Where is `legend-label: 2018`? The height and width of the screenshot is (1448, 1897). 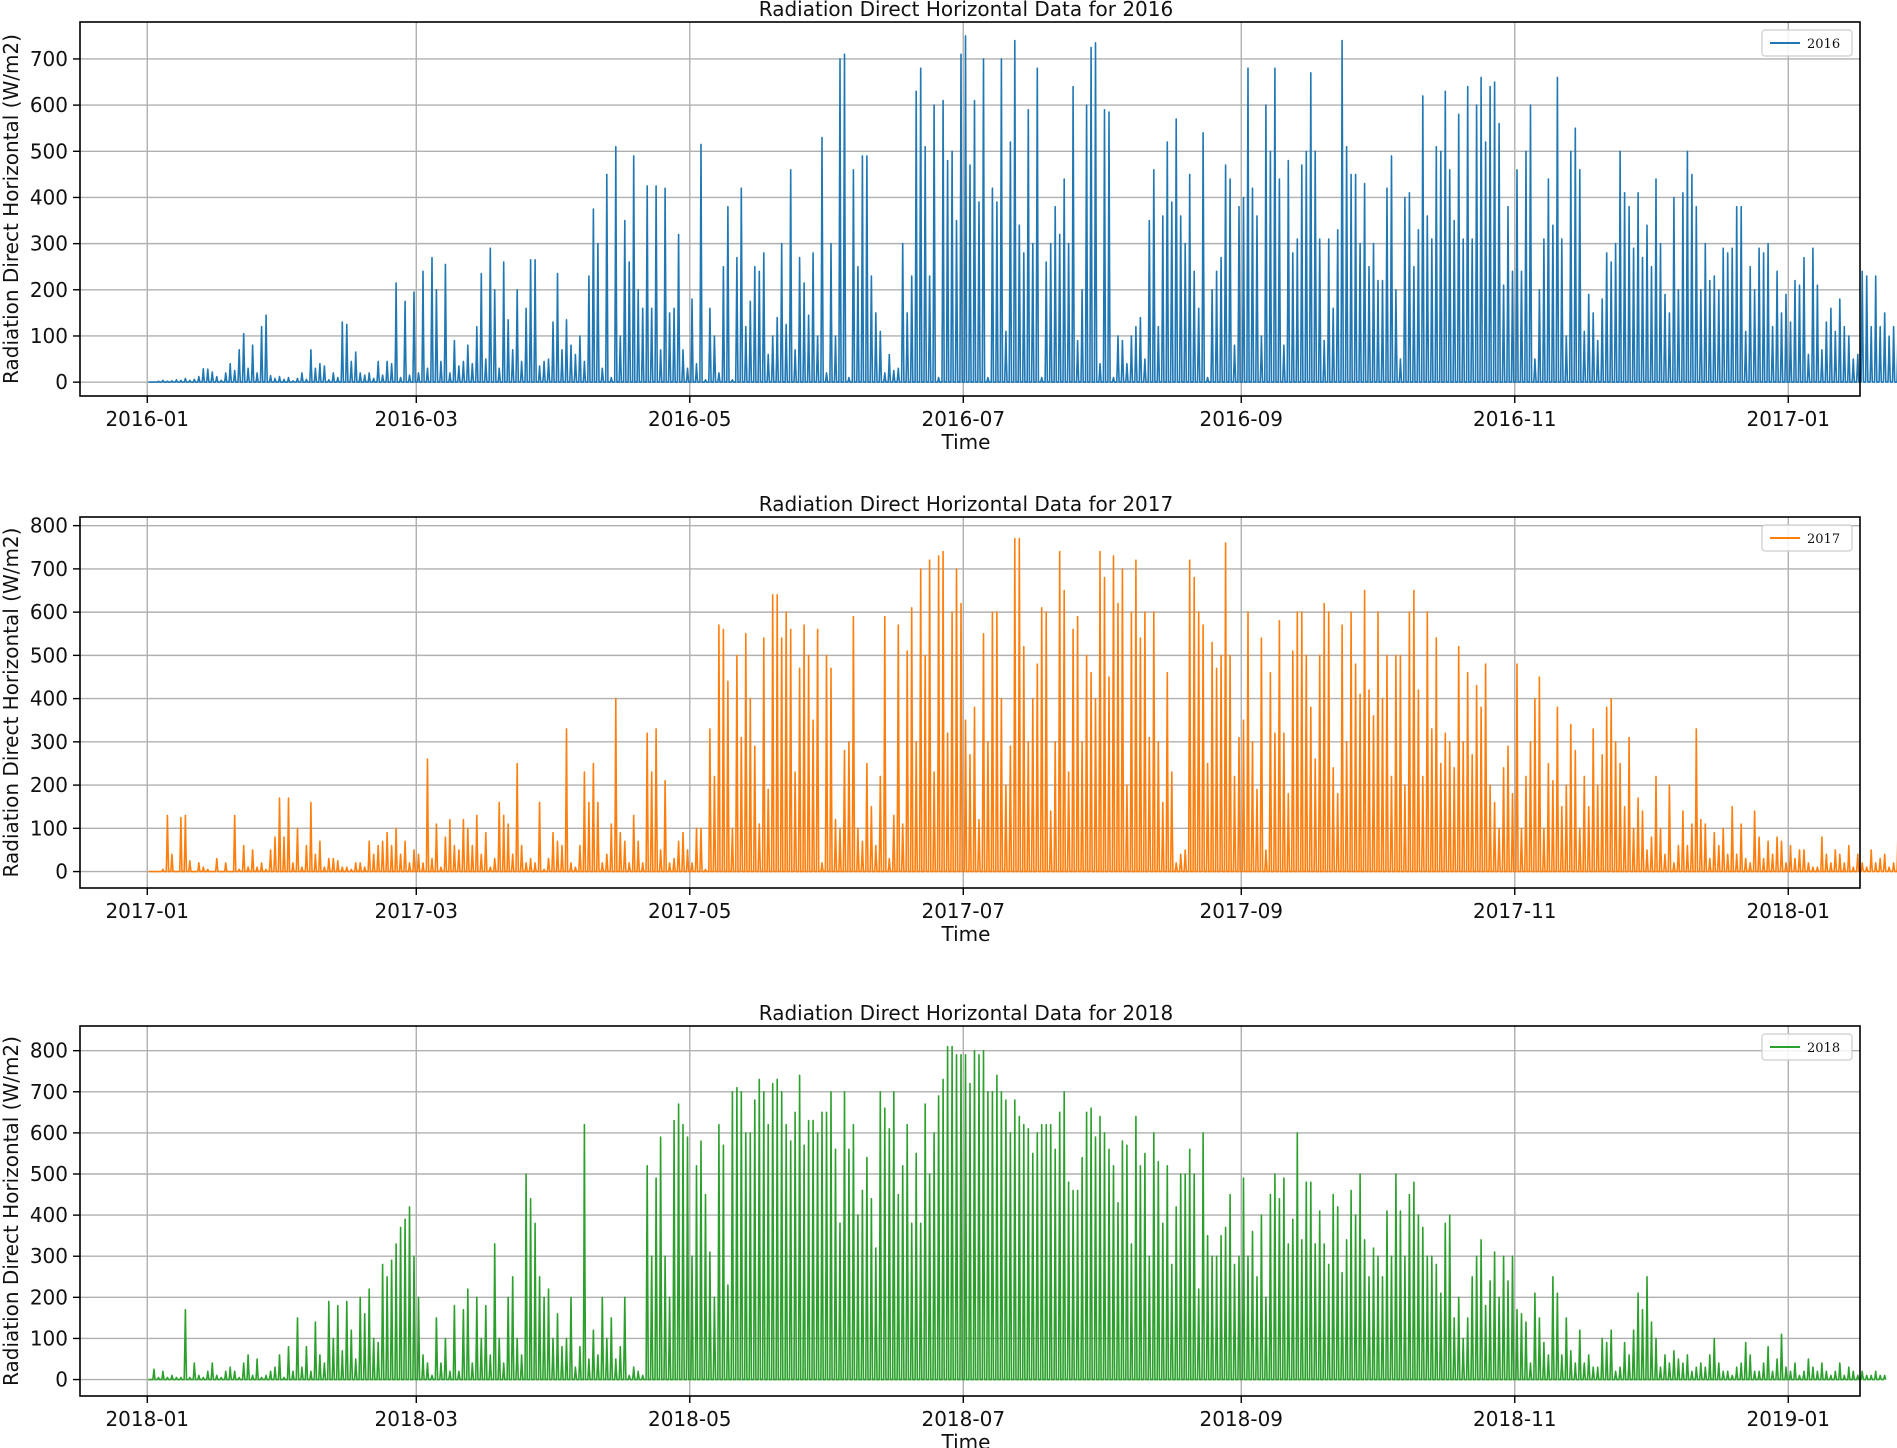
legend-label: 2018 is located at coordinates (1823, 1048).